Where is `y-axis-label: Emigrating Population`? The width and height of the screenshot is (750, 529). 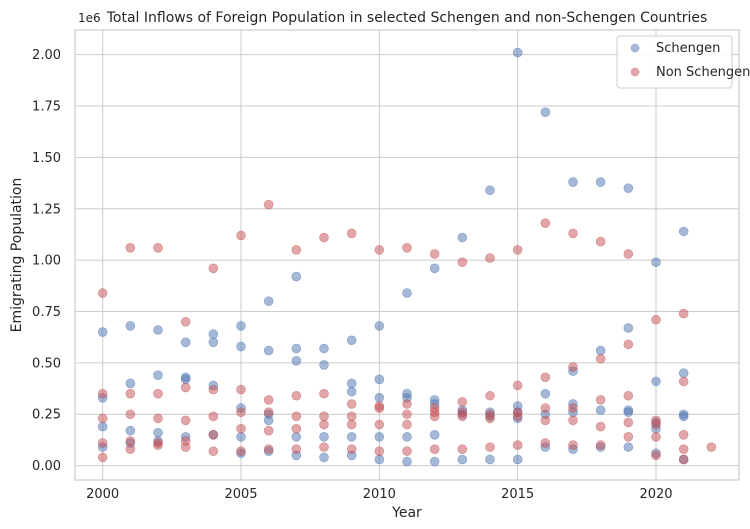 y-axis-label: Emigrating Population is located at coordinates (17, 255).